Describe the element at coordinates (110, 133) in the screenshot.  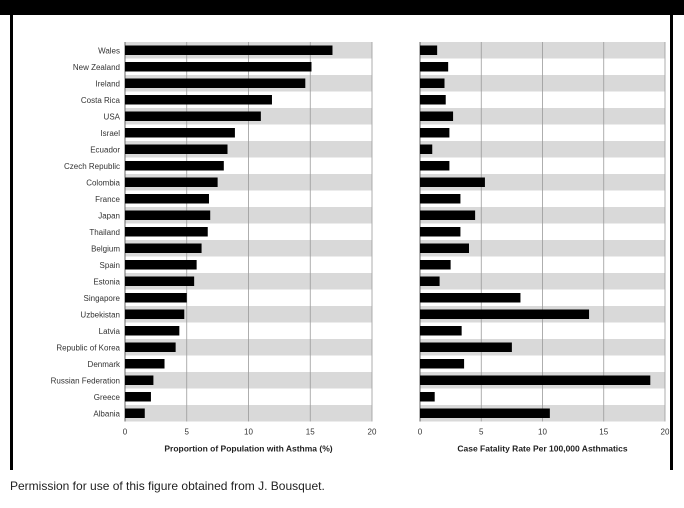
I see `category-label-israel: Israel` at that location.